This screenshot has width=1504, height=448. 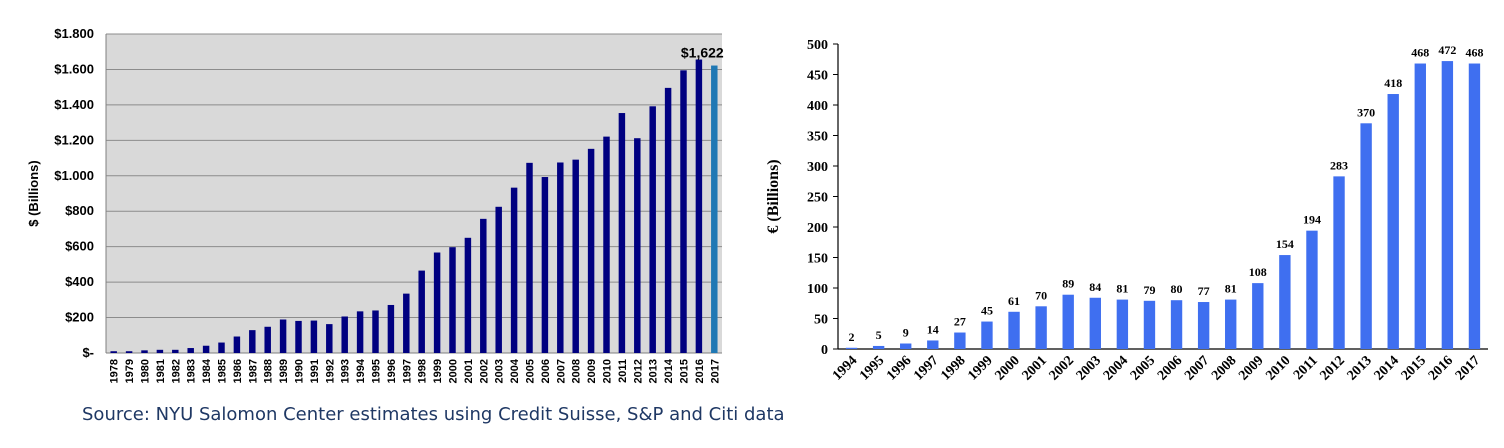 What do you see at coordinates (1224, 368) in the screenshot?
I see `x-tick-label: 2008` at bounding box center [1224, 368].